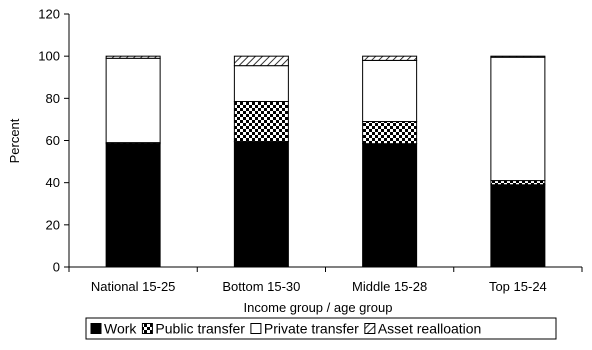 The height and width of the screenshot is (350, 592). Describe the element at coordinates (133, 286) in the screenshot. I see `x-tick-label: National 15-25` at that location.